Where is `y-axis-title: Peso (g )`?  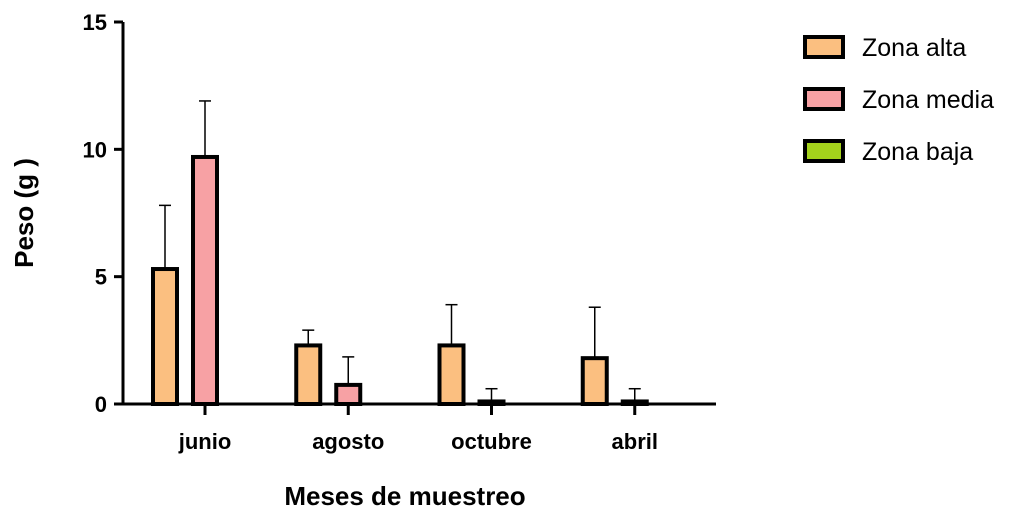 y-axis-title: Peso (g ) is located at coordinates (24, 213).